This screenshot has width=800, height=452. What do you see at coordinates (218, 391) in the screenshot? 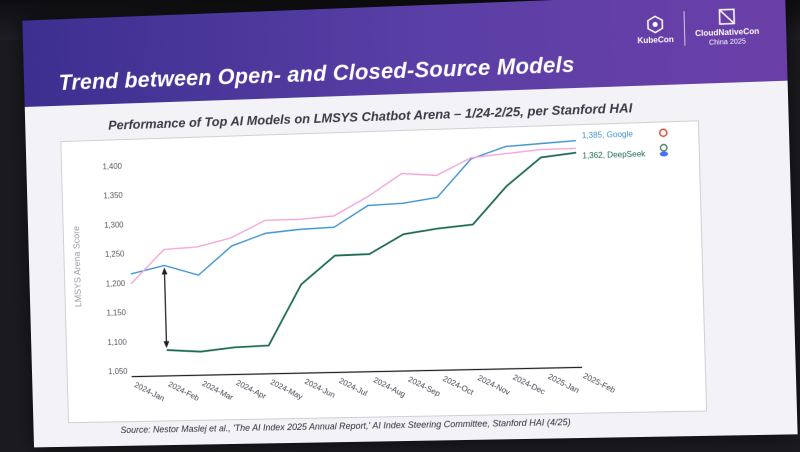
I see `x-tick-label: 2024-Mar` at bounding box center [218, 391].